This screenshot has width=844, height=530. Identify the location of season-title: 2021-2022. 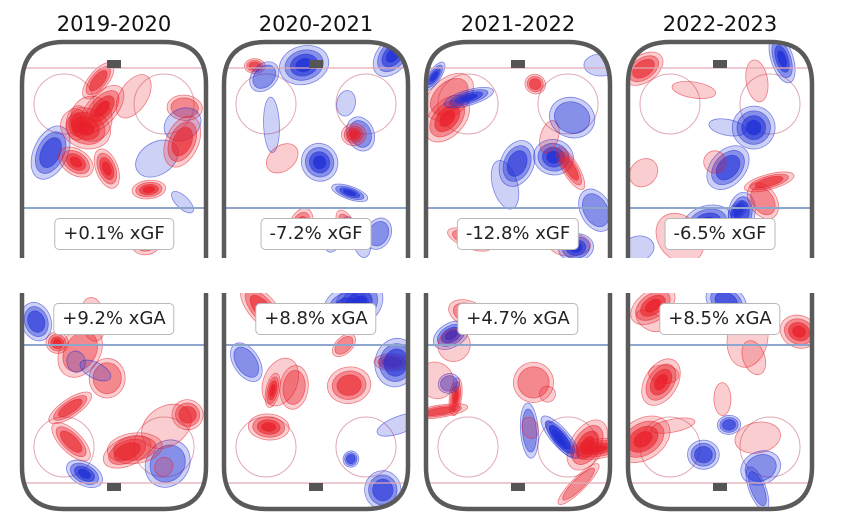
(518, 24).